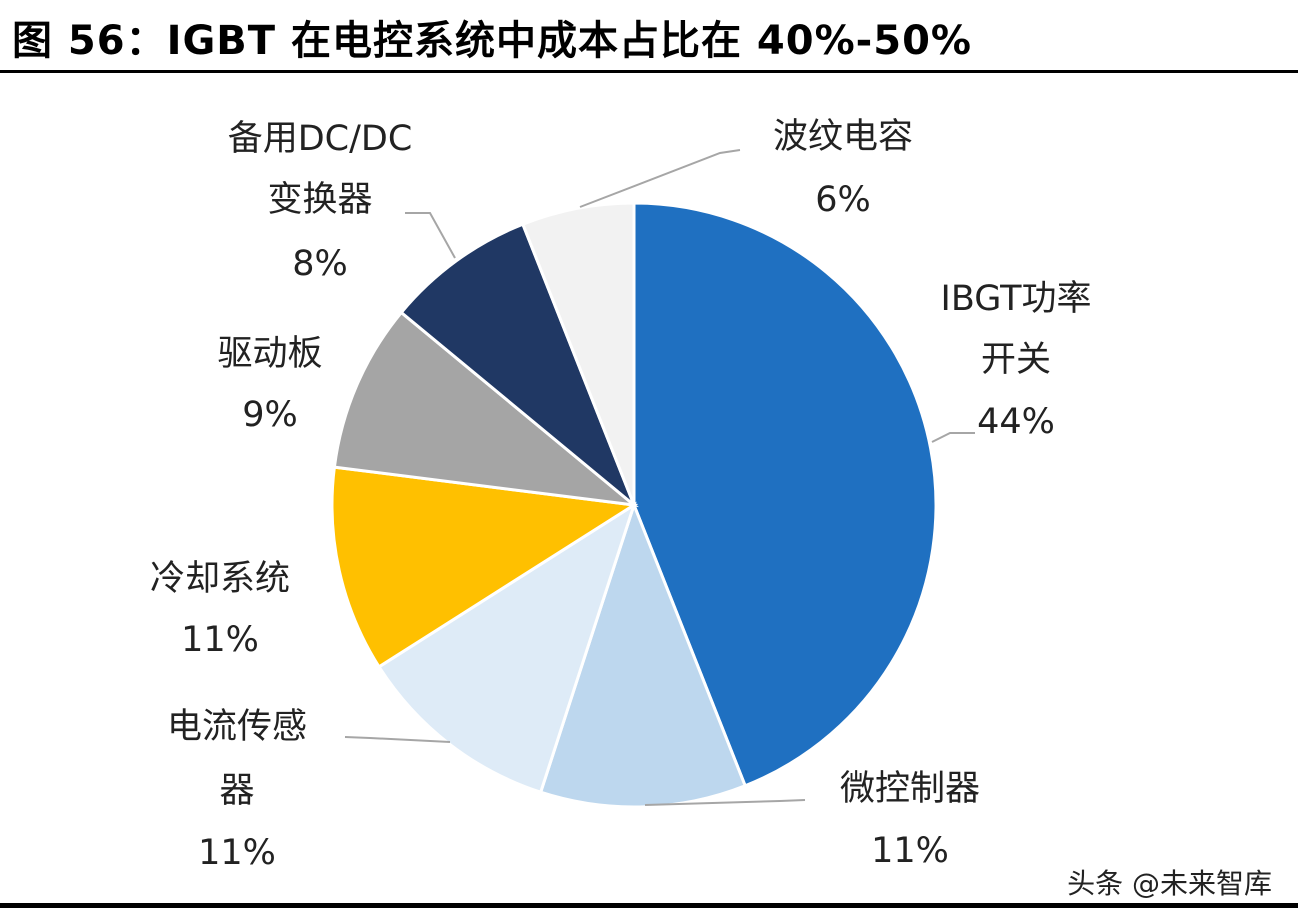 This screenshot has width=1298, height=922. Describe the element at coordinates (1169, 883) in the screenshot. I see `watermark: 头条 @未来智库` at that location.